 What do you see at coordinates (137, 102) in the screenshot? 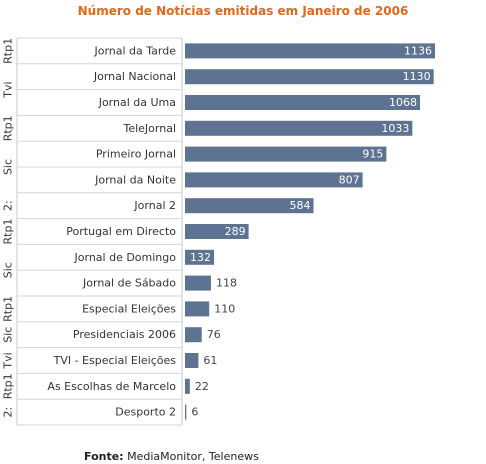
I see `category-label: Jornal da Uma` at bounding box center [137, 102].